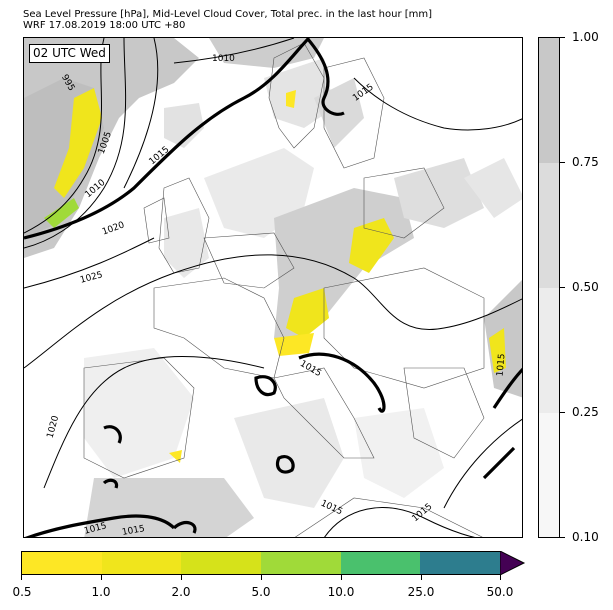  I want to click on prec-bar-tick-label: 10.0, so click(341, 592).